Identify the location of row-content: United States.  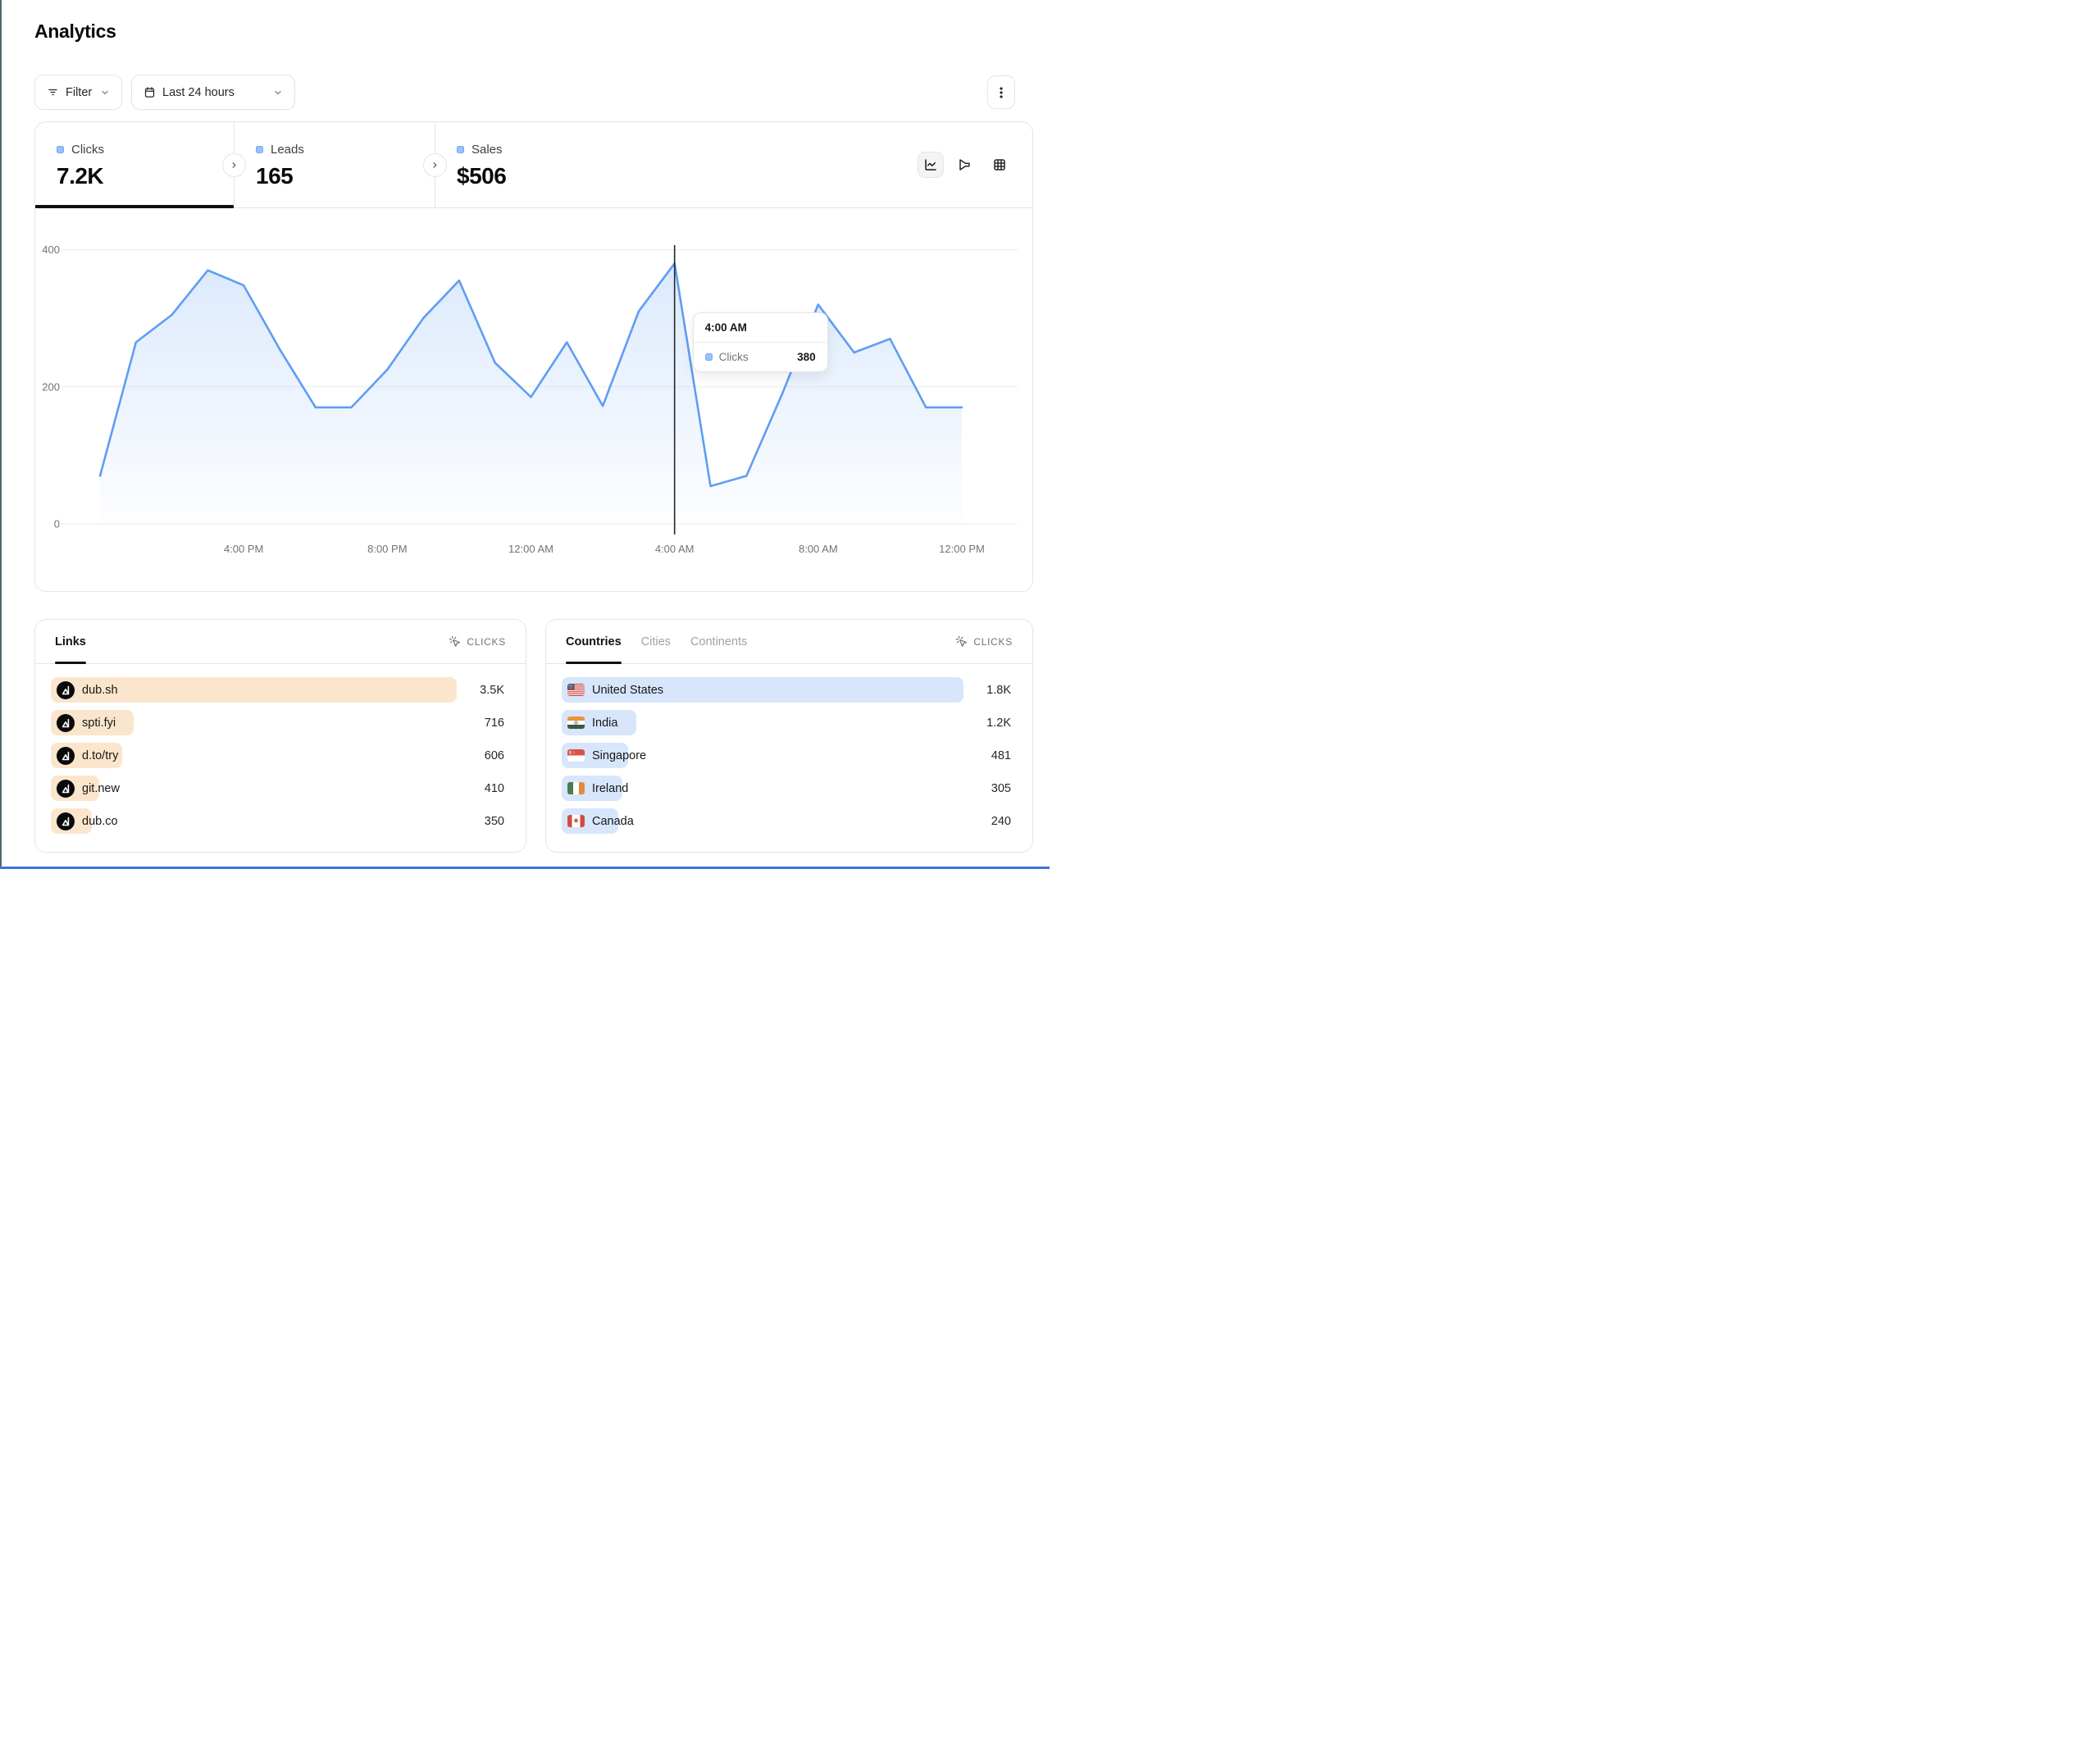
(615, 690).